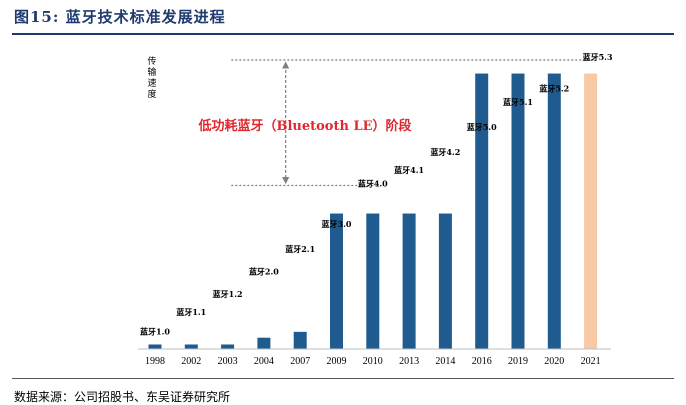  Describe the element at coordinates (337, 361) in the screenshot. I see `x-tick-label: 2009` at that location.